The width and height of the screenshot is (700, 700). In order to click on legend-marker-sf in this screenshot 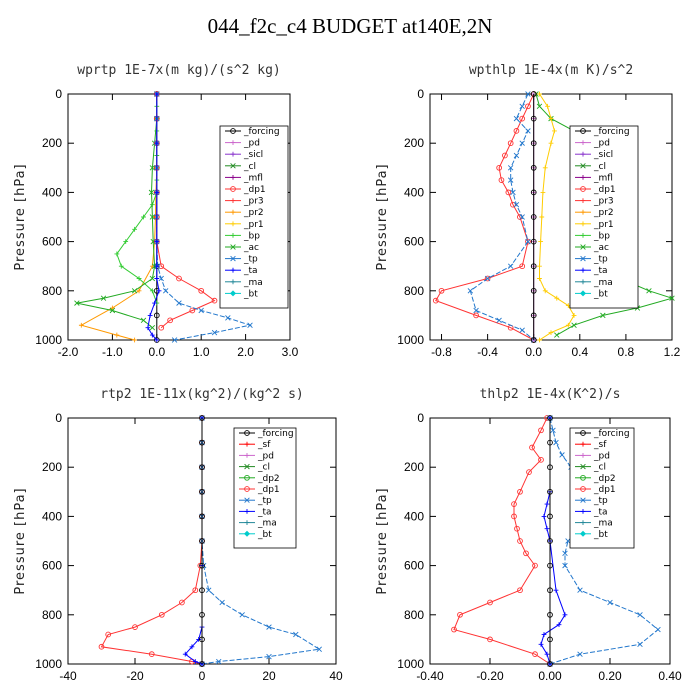, I will do `click(583, 444)`.